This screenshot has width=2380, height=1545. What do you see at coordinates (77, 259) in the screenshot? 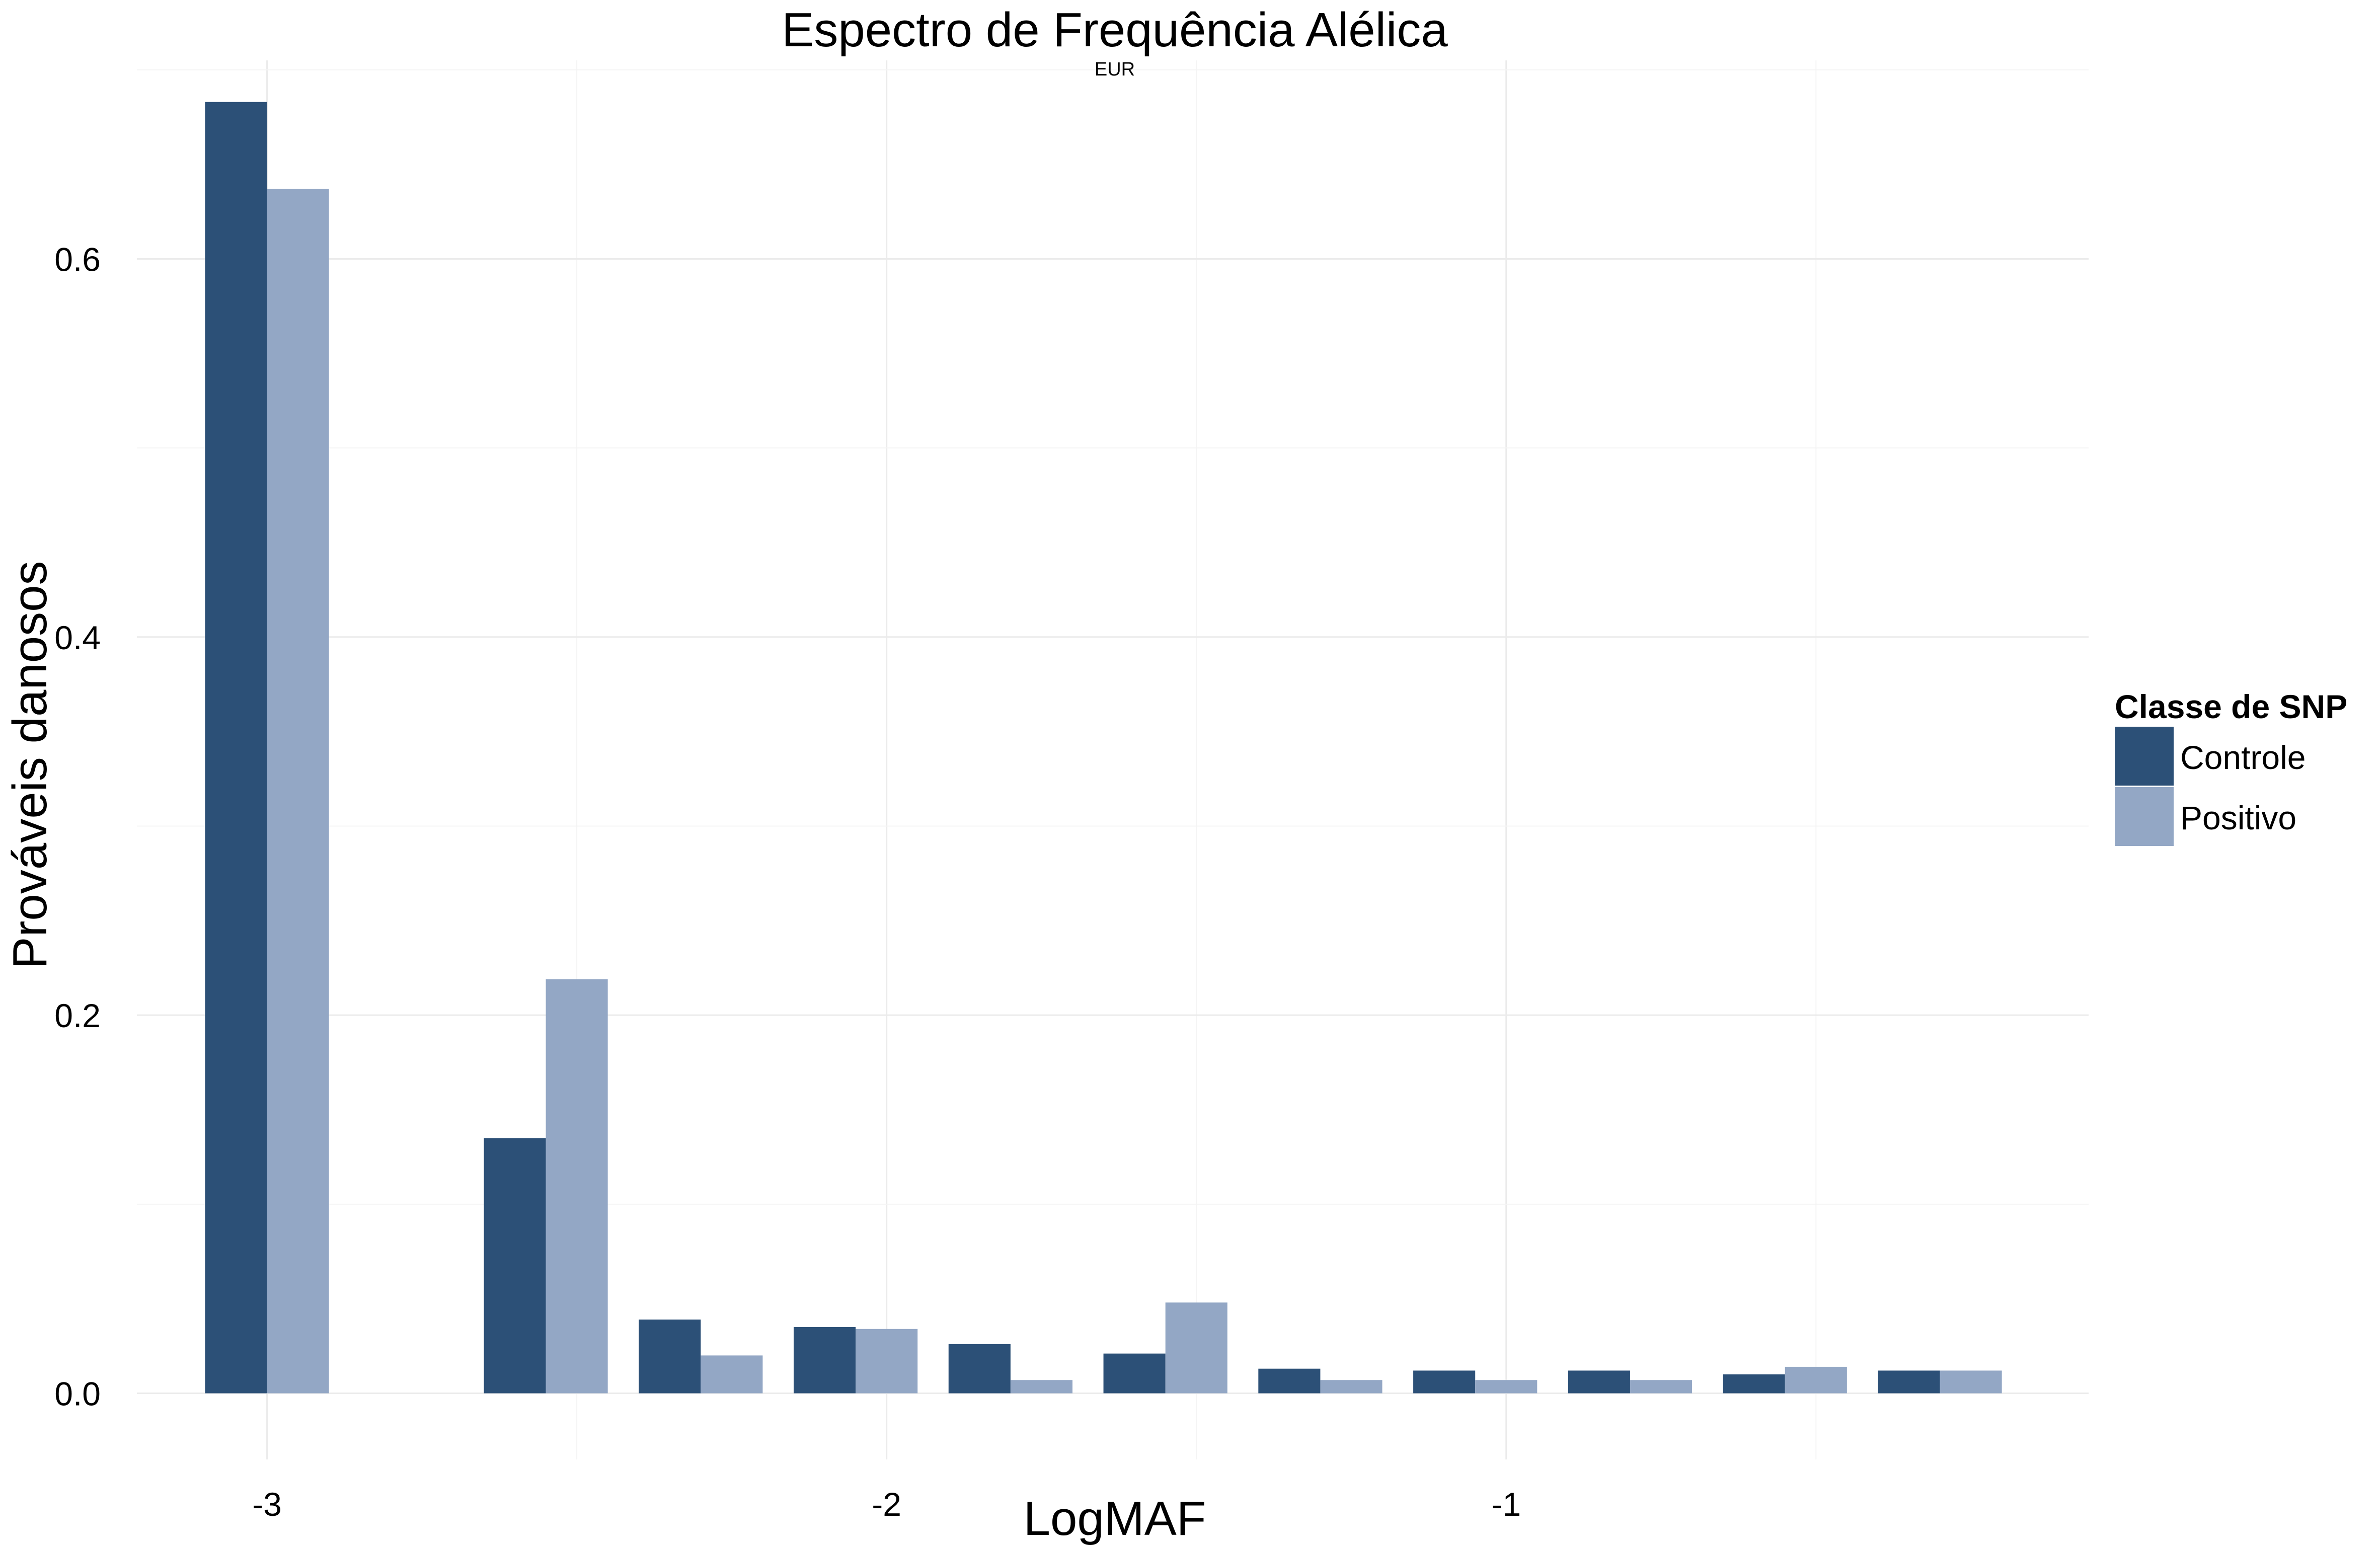
I see `y-tick-label: 0.6` at bounding box center [77, 259].